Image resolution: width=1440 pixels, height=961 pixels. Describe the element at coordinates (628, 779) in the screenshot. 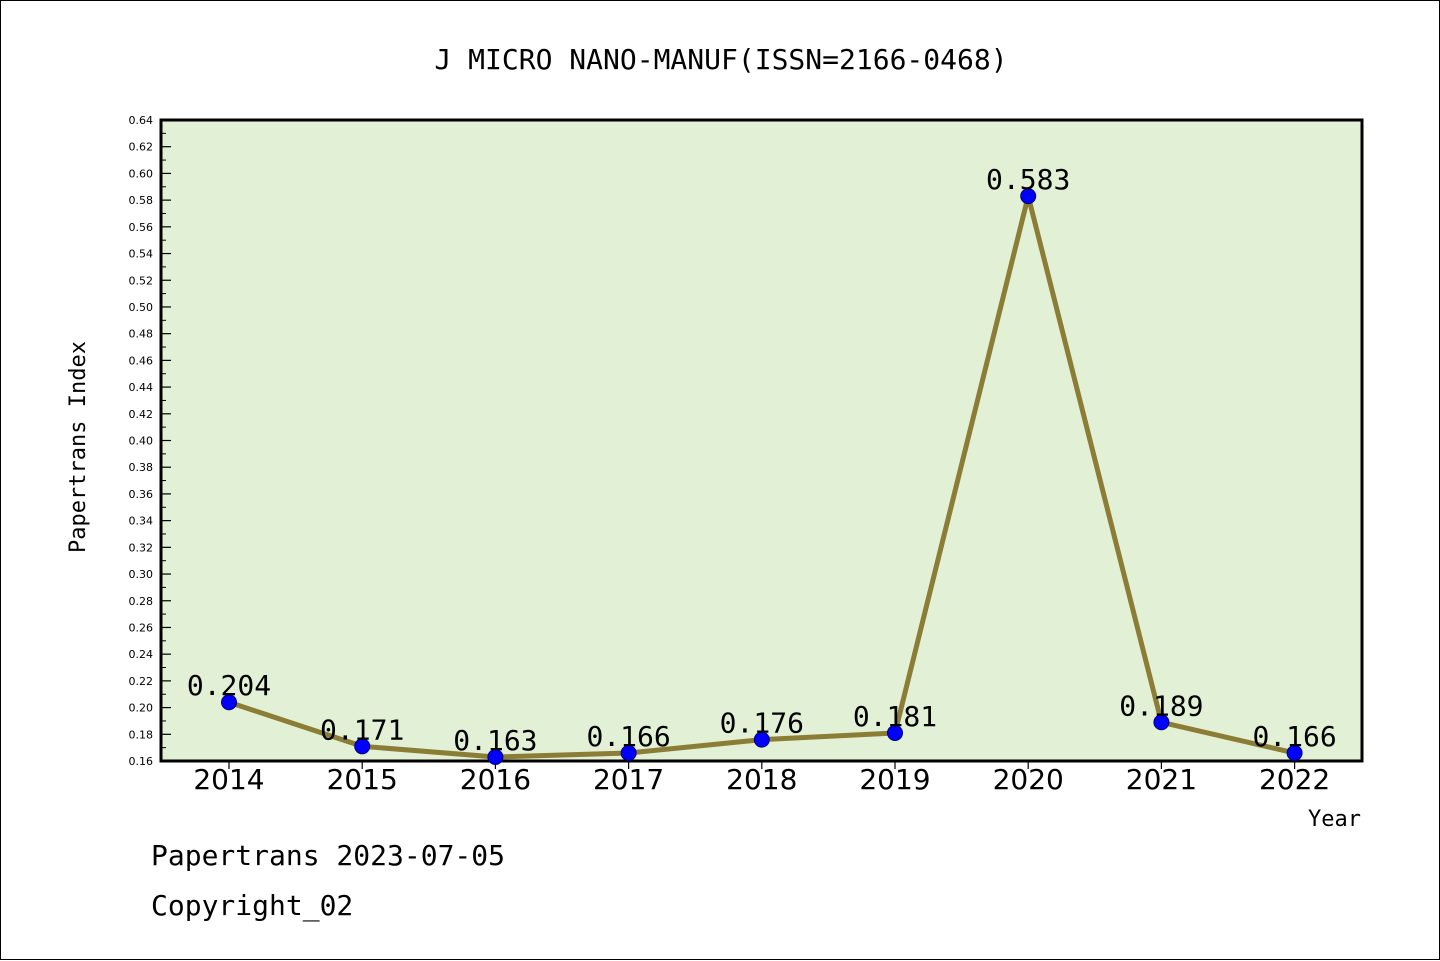

I see `x-tick-label: 2017` at that location.